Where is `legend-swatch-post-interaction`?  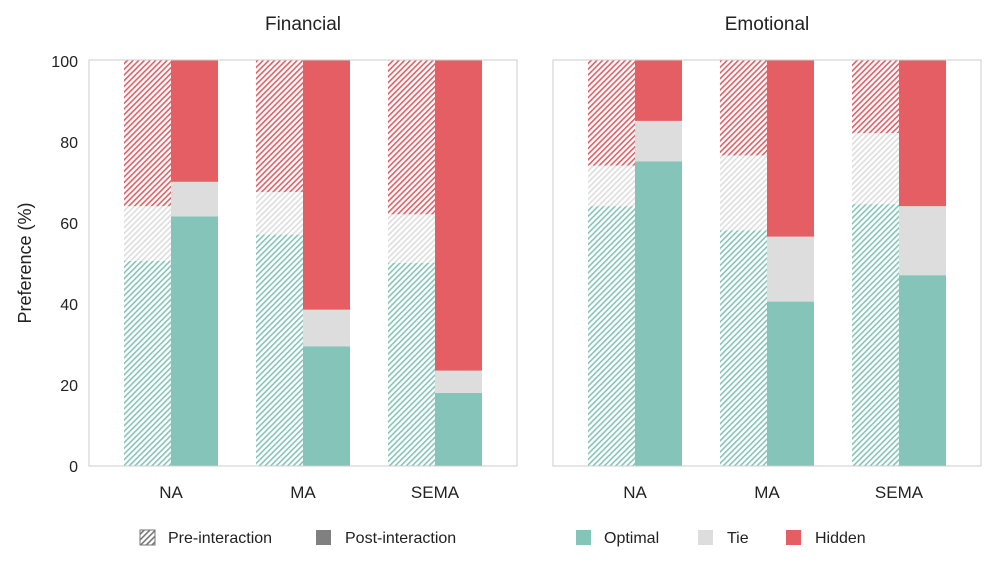 legend-swatch-post-interaction is located at coordinates (323, 537).